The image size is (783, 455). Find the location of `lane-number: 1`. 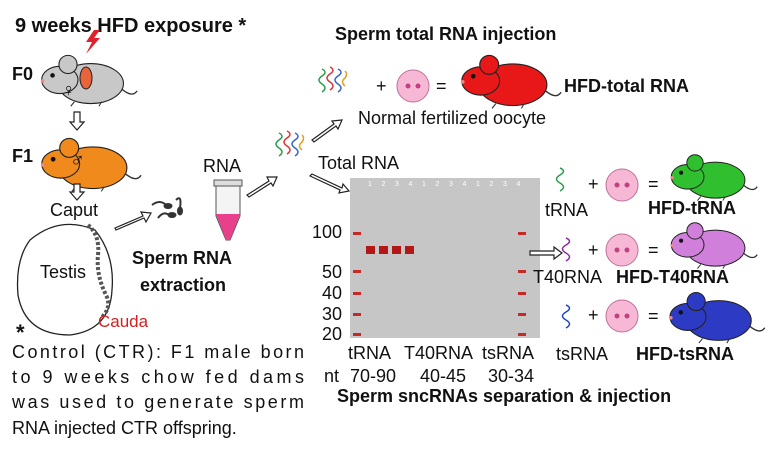

lane-number: 1 is located at coordinates (478, 184).